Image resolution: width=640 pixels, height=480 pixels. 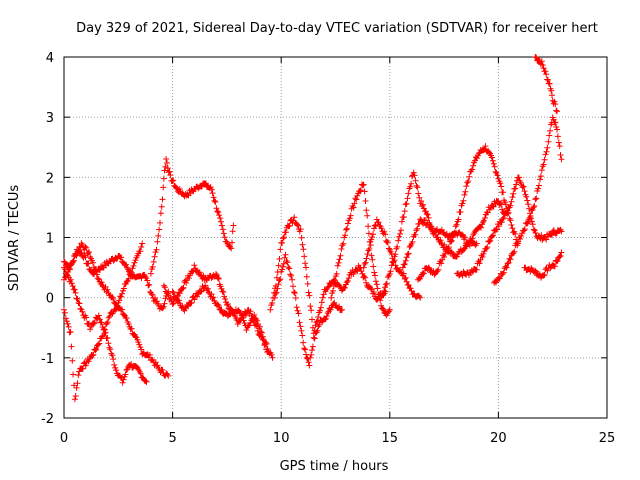 What do you see at coordinates (47, 359) in the screenshot?
I see `y-tick-label: -1` at bounding box center [47, 359].